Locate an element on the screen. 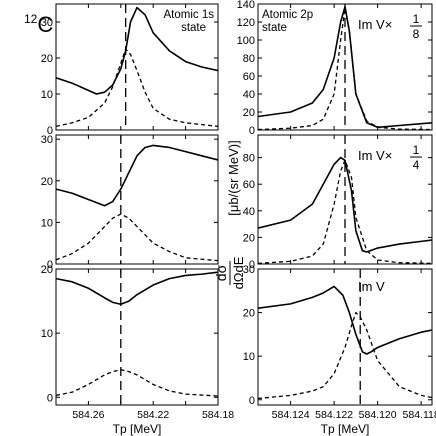 This screenshot has height=436, width=436. scale-fraction-denominator: 4 is located at coordinates (416, 165).